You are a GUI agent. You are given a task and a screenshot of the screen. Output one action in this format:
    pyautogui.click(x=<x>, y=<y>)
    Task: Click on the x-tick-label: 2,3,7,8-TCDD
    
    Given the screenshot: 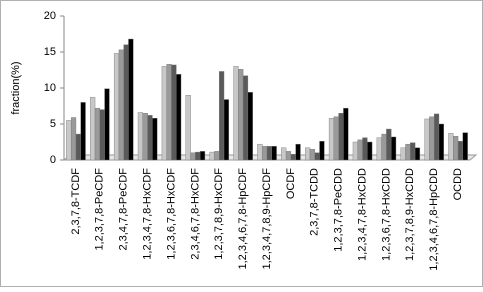 What is the action you would take?
    pyautogui.click(x=315, y=202)
    